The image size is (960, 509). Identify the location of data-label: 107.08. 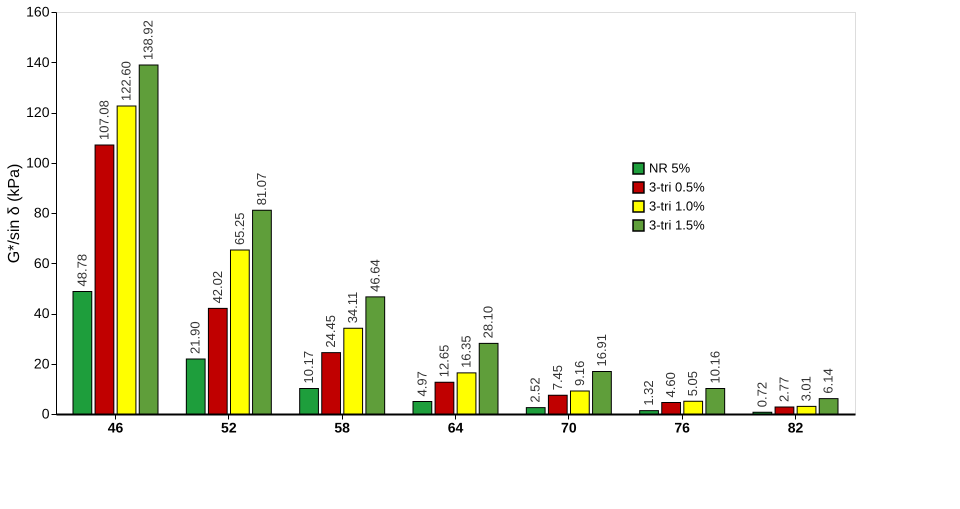
(104, 120).